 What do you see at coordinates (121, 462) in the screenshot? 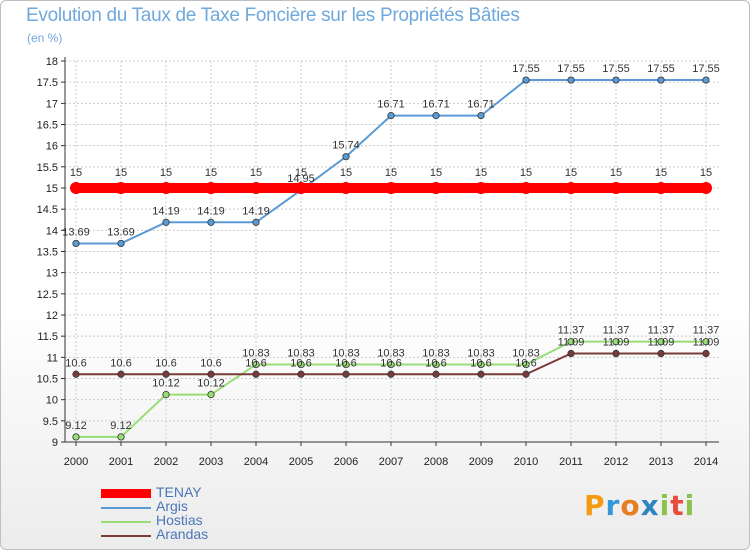
I see `x-tick-label: 2001` at bounding box center [121, 462].